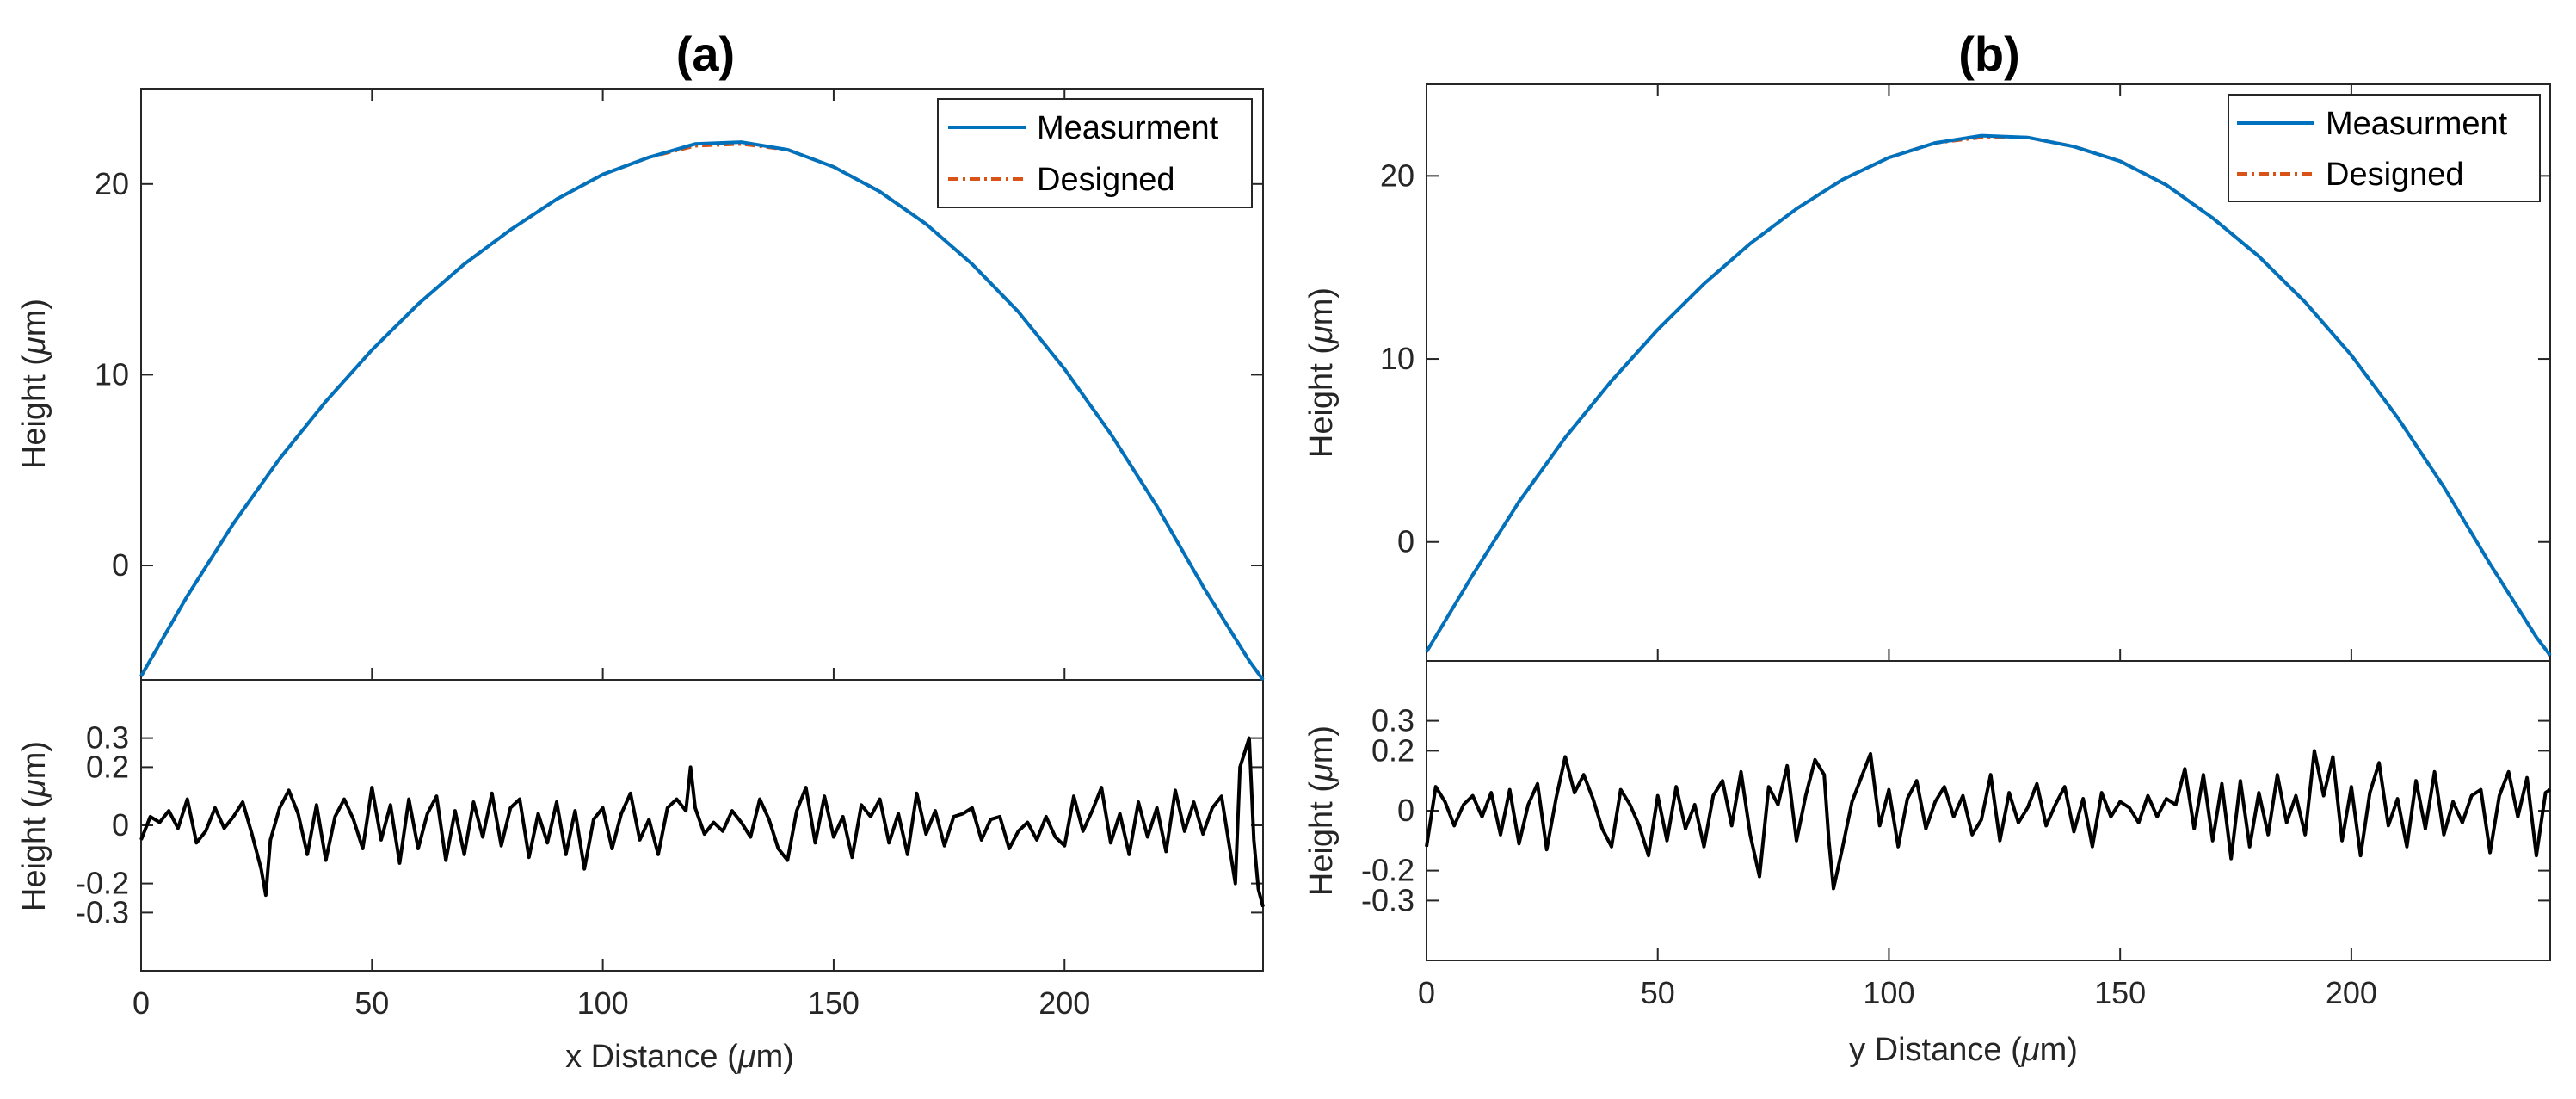  I want to click on panel-b-legend-box, so click(2384, 148).